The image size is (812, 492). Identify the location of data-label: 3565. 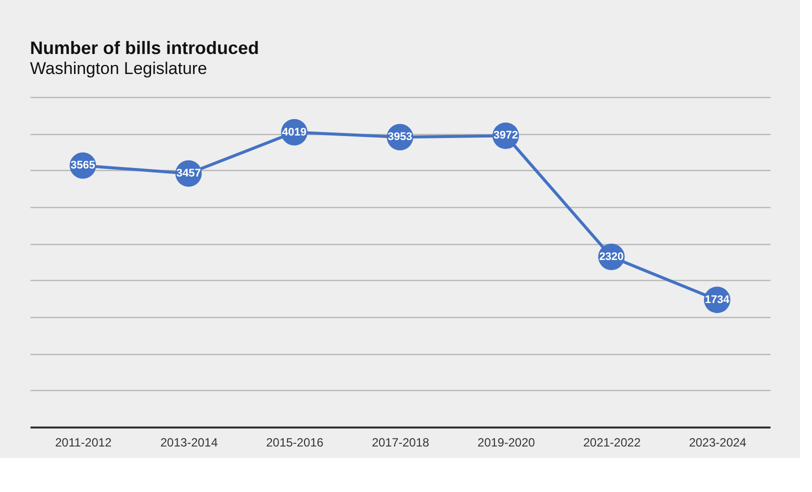
(83, 166).